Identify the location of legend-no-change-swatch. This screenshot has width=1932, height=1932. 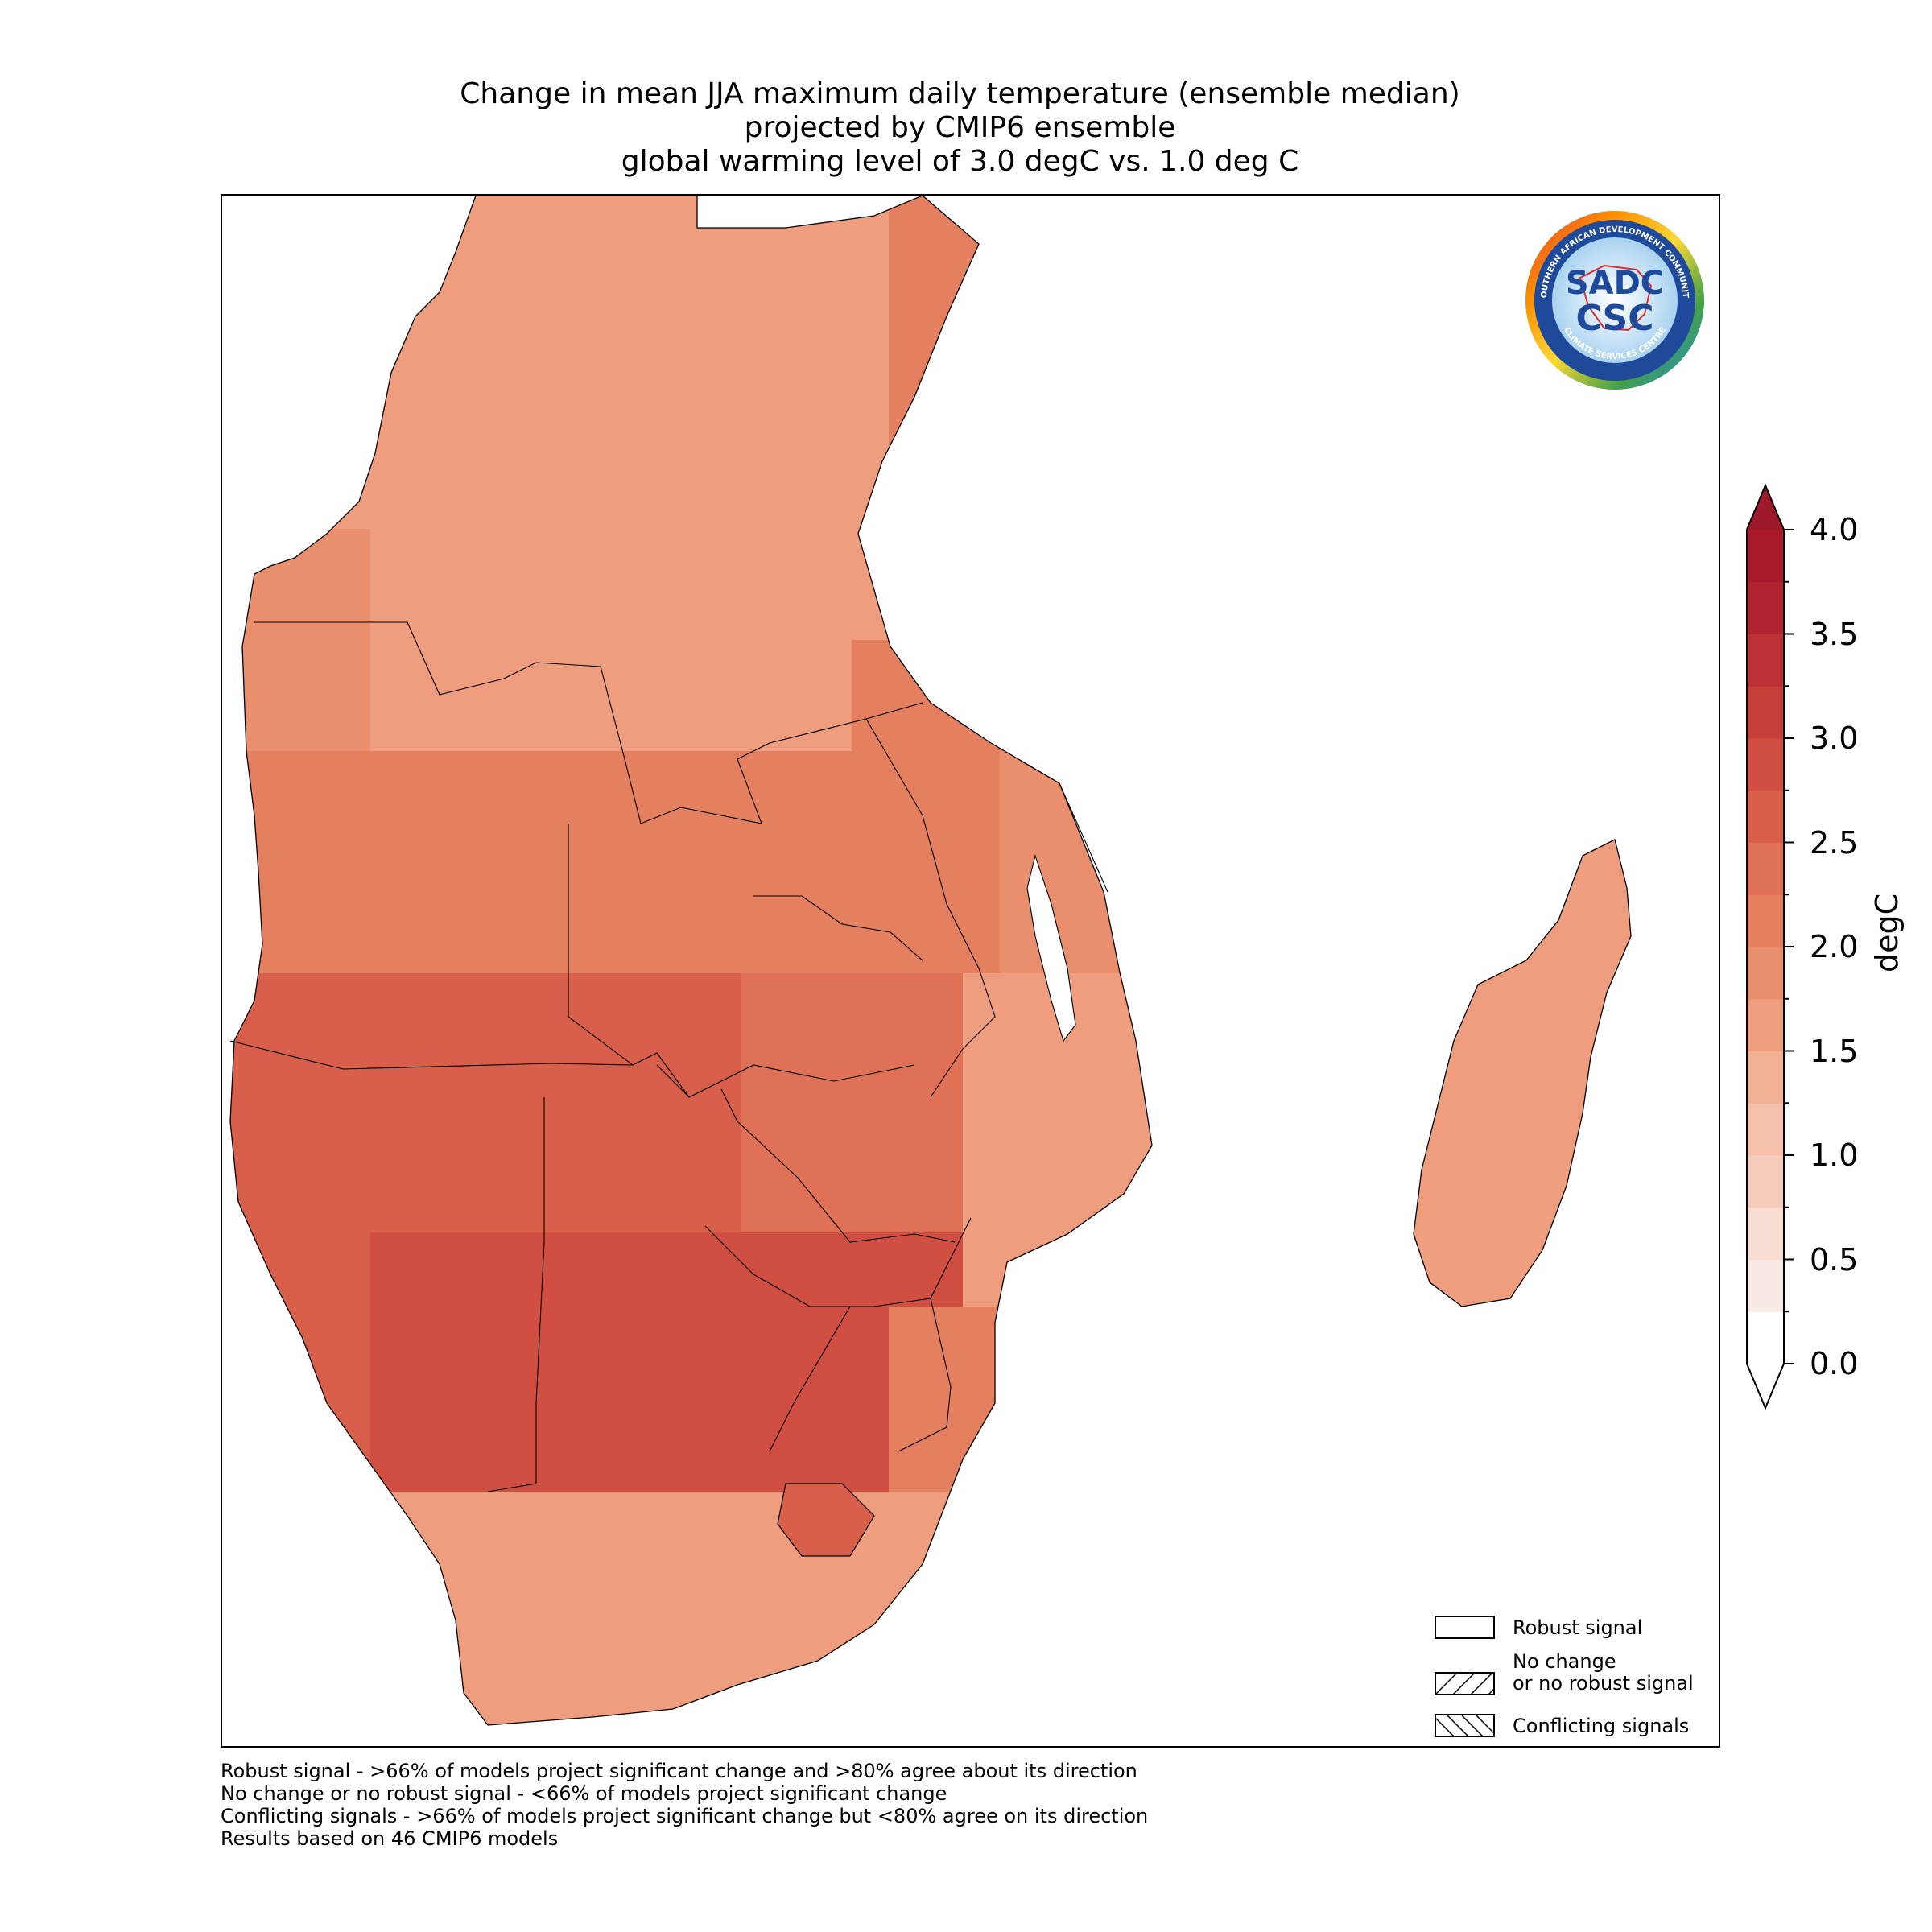
(1465, 1684).